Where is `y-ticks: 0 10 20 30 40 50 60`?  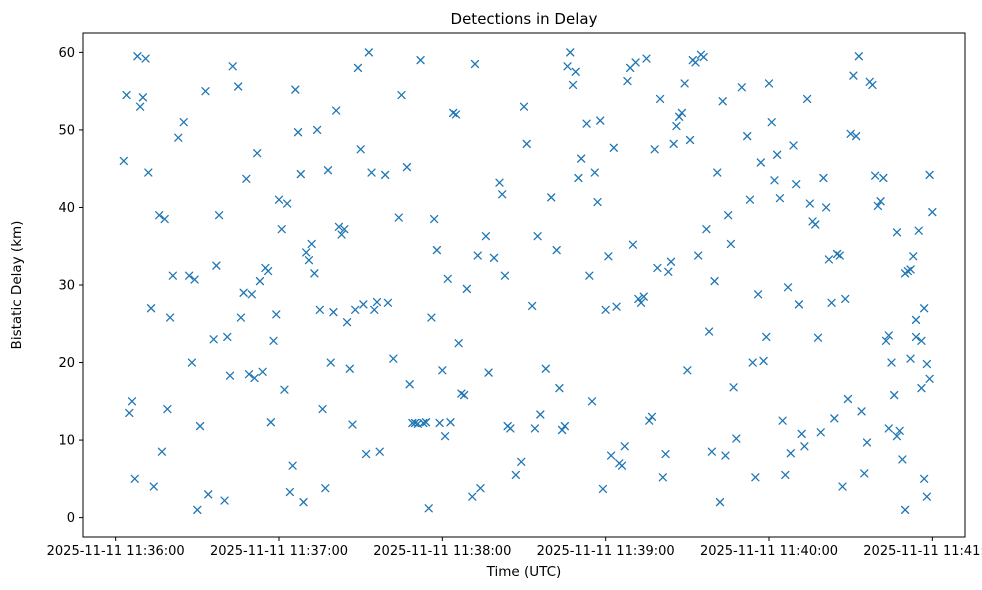 y-ticks: 0 10 20 30 40 50 60 is located at coordinates (70, 286).